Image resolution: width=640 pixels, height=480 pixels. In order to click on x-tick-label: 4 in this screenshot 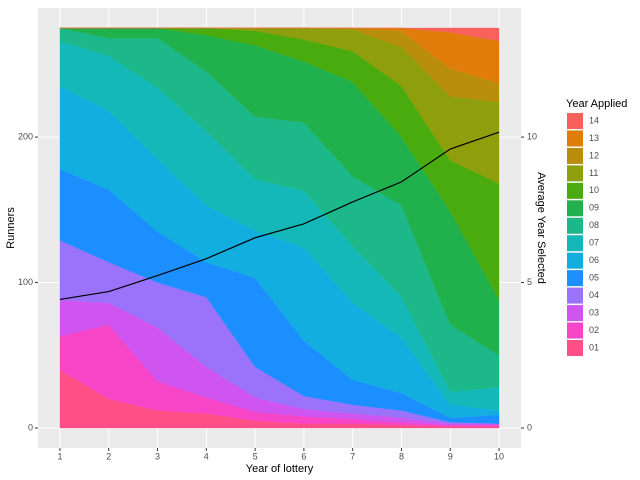, I will do `click(206, 456)`.